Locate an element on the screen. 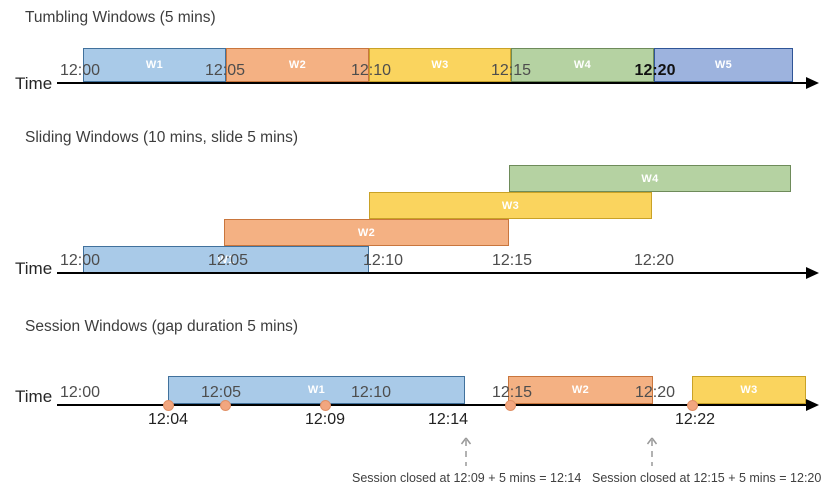 This screenshot has width=829, height=498. window-w3-session: W3 is located at coordinates (749, 390).